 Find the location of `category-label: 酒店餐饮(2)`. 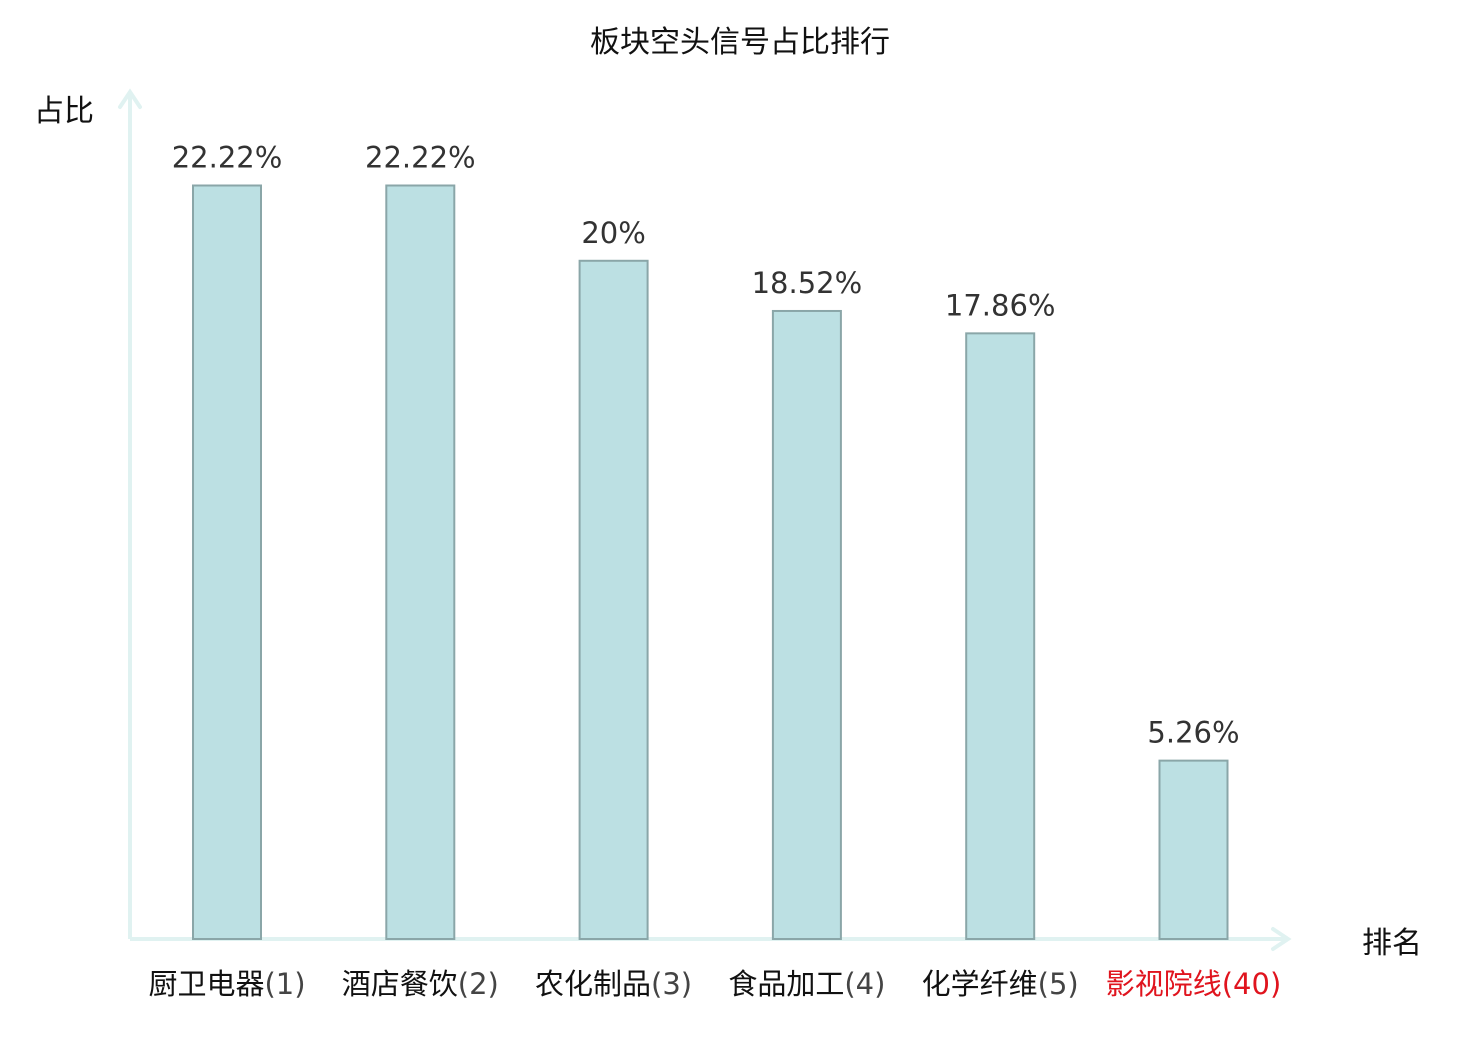

category-label: 酒店餐饮(2) is located at coordinates (420, 984).